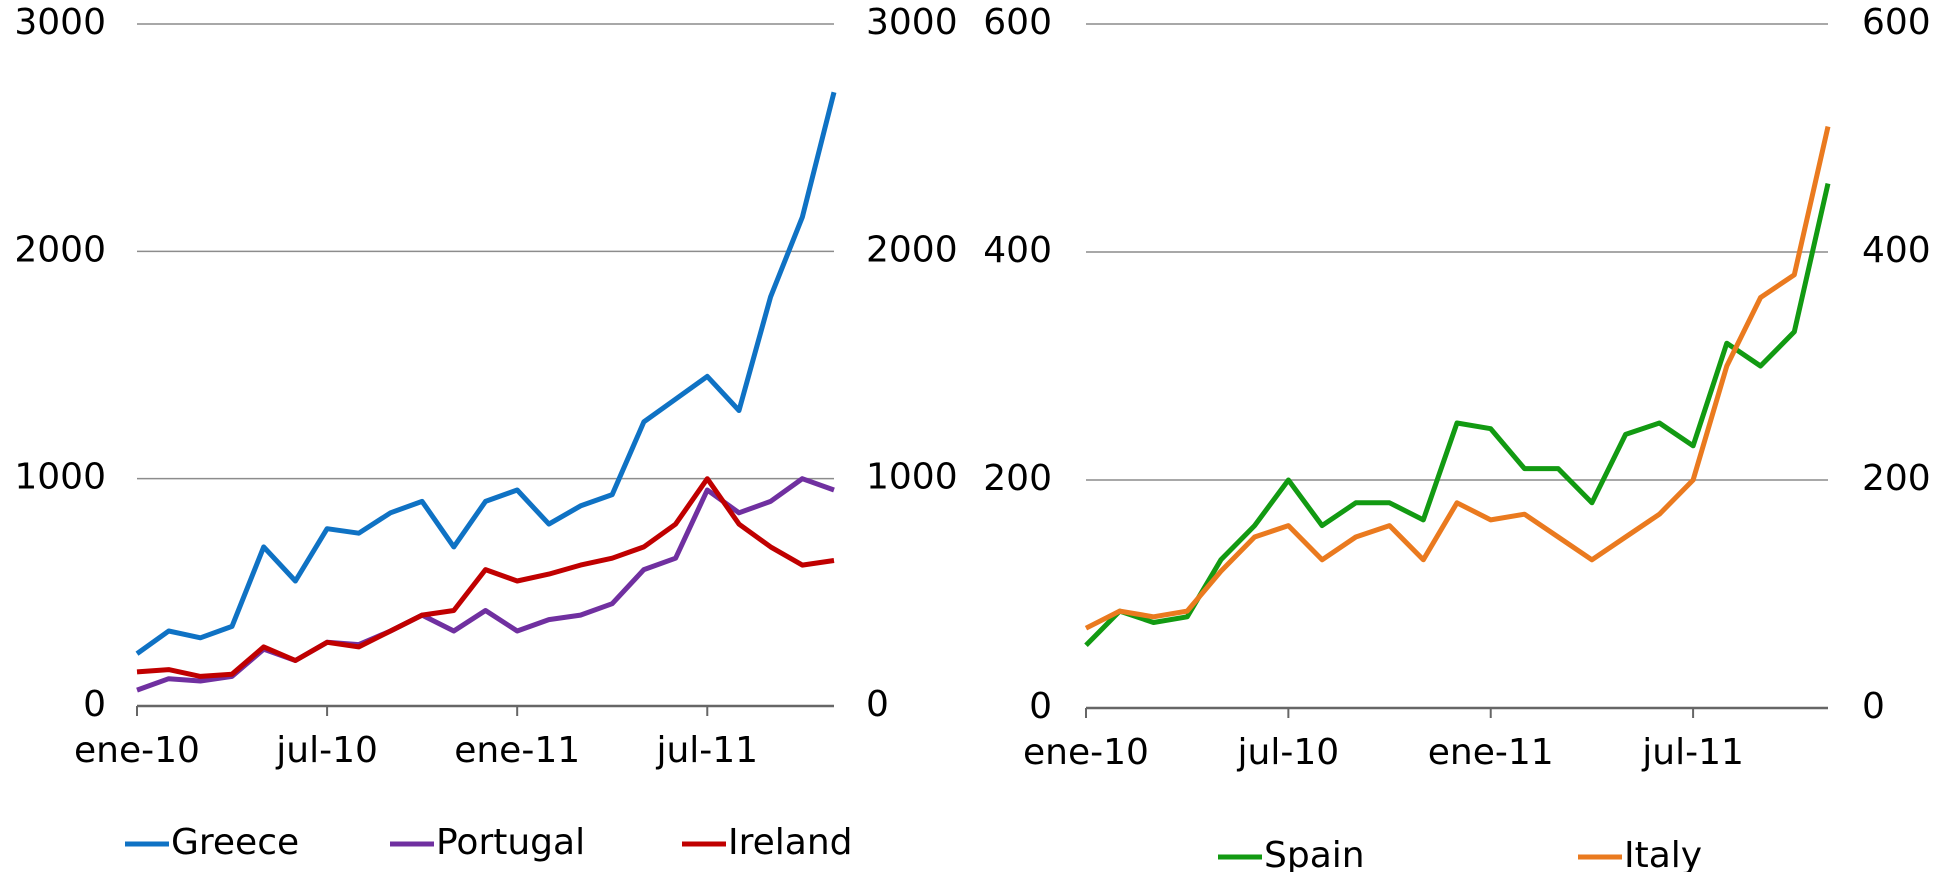 The width and height of the screenshot is (1942, 872). I want to click on y-tick-label: 600, so click(1017, 22).